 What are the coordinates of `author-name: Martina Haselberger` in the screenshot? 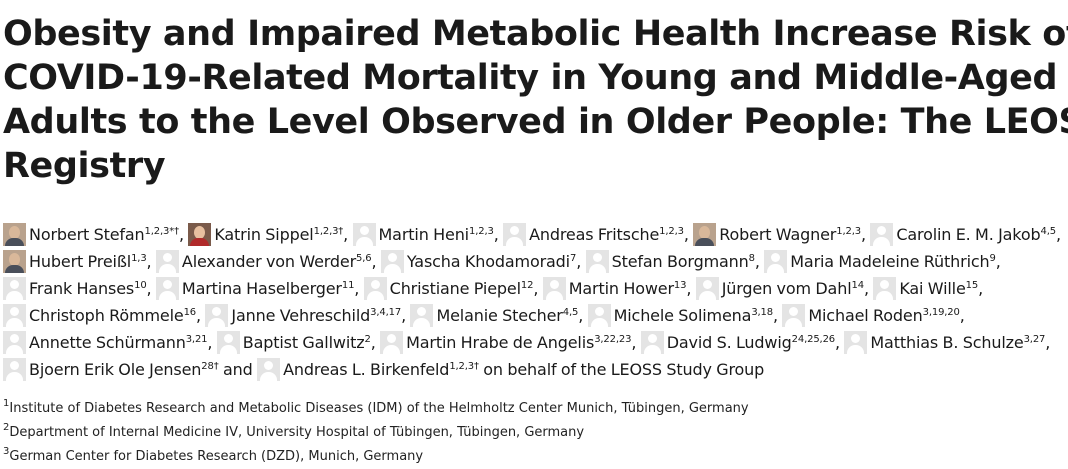 It's located at (261, 288).